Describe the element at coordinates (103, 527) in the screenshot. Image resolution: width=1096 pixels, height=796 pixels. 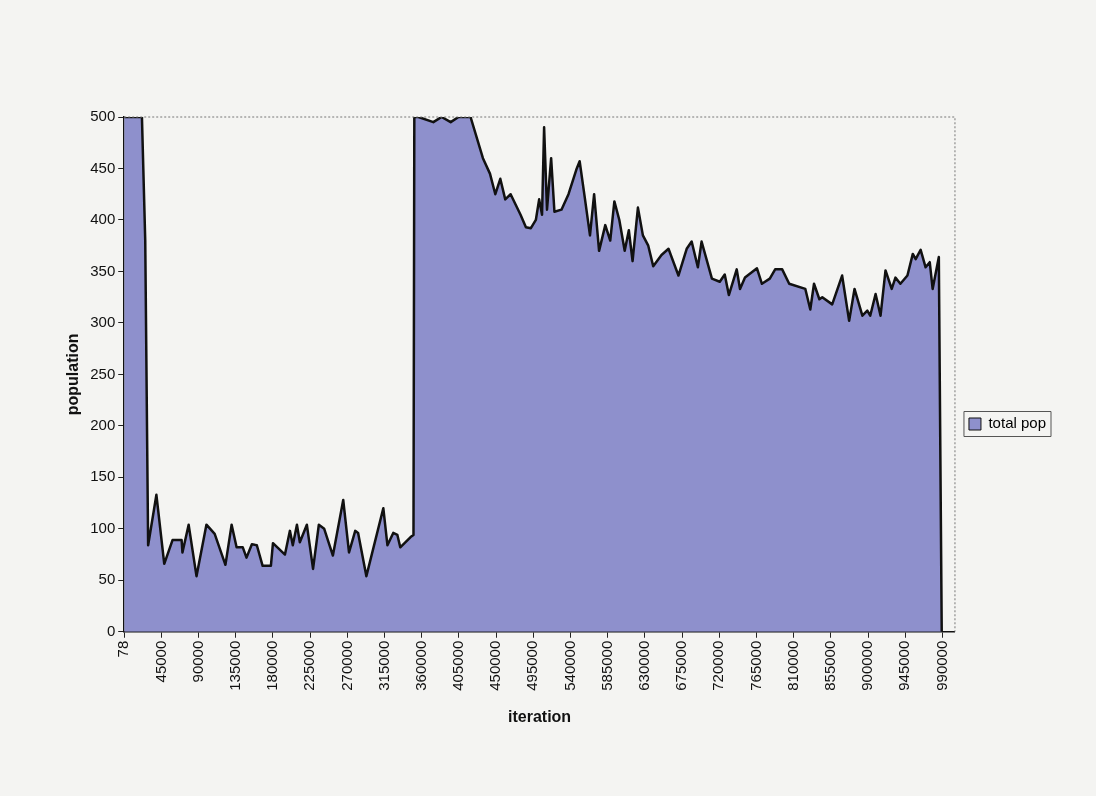
I see `y-tick-label: 100` at that location.